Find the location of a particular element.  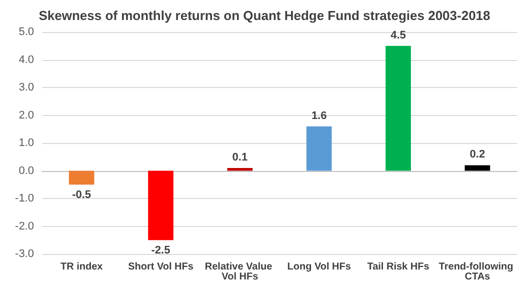

y-tick-label: 3.0 is located at coordinates (26, 88).